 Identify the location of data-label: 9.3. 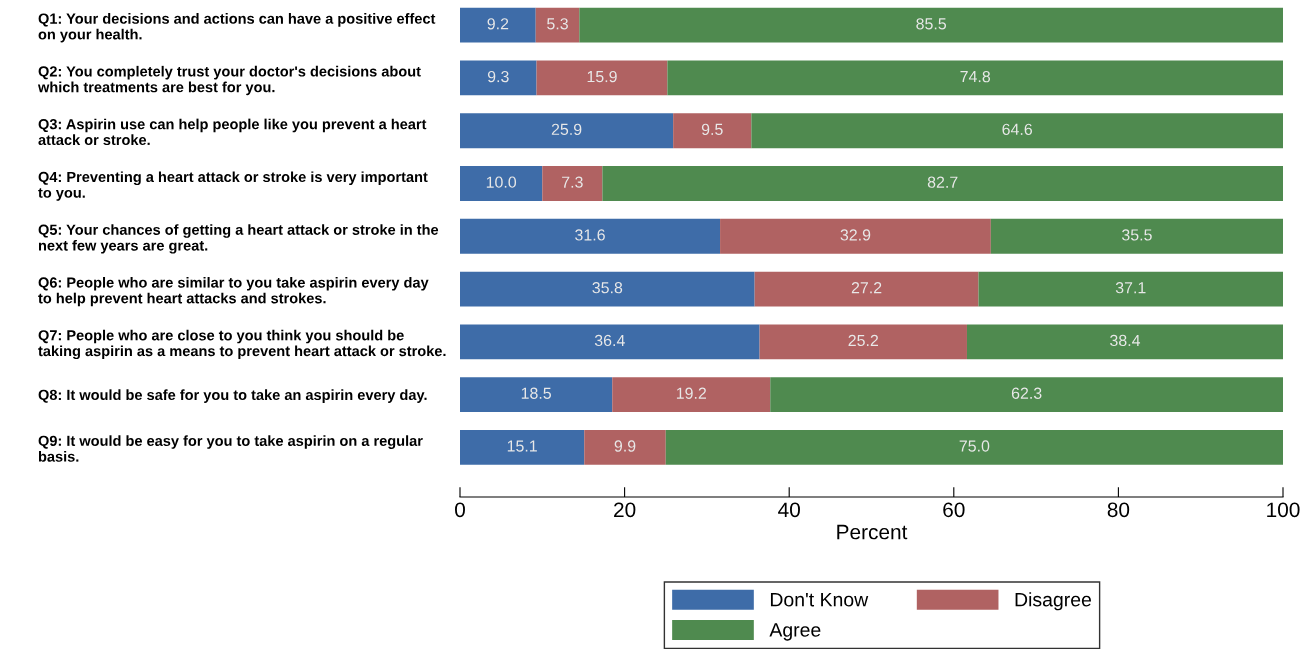
(498, 76).